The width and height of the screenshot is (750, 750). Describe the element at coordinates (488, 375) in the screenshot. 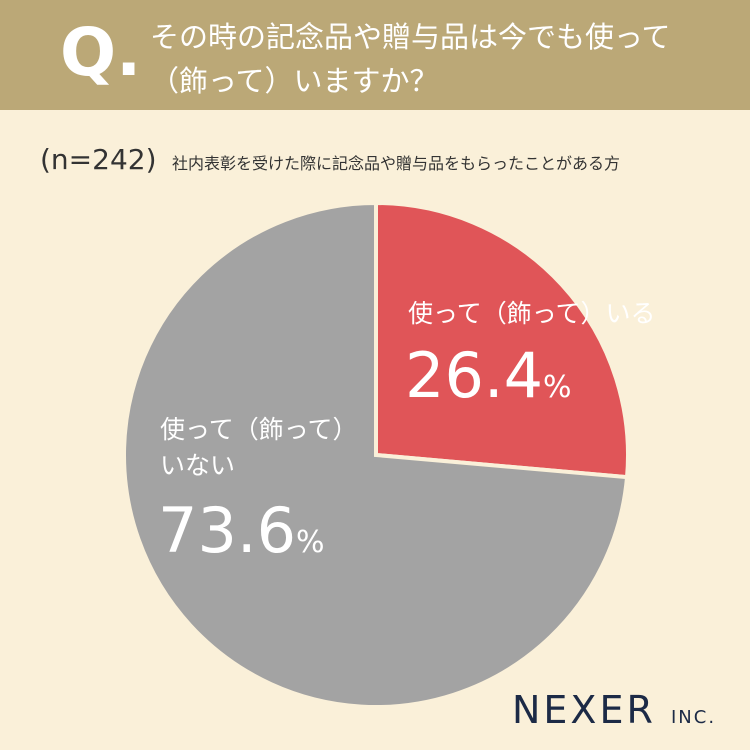

I see `value-label: 26.4%` at that location.